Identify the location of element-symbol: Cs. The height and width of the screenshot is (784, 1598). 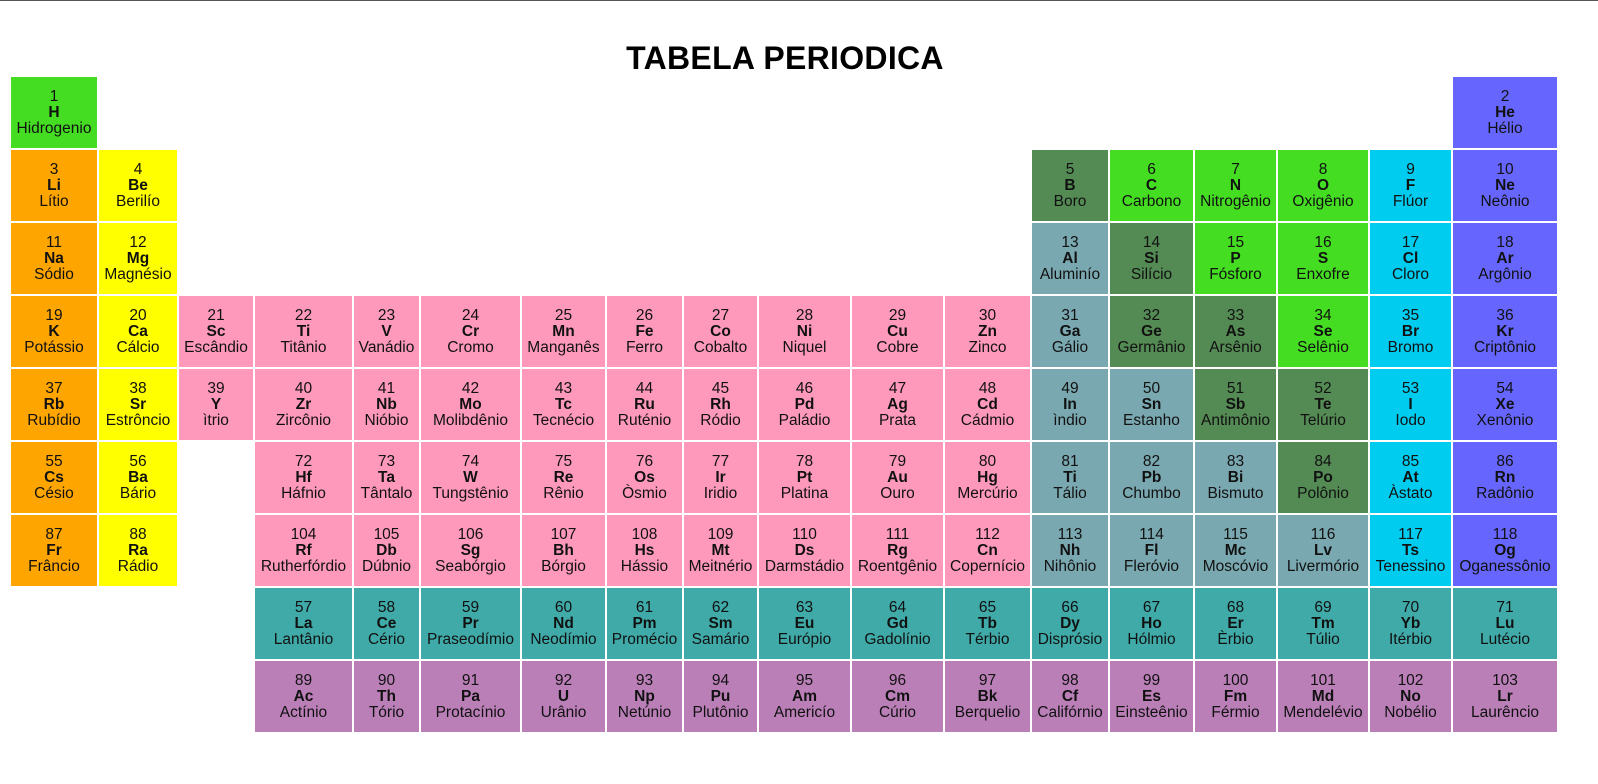
(54, 477).